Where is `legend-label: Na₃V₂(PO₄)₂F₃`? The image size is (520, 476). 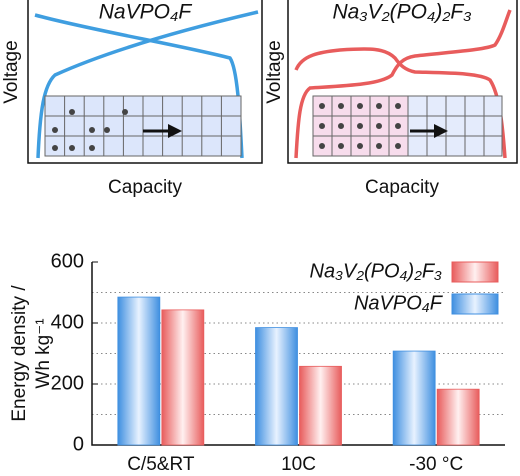
legend-label: Na₃V₂(PO₄)₂F₃ is located at coordinates (376, 271).